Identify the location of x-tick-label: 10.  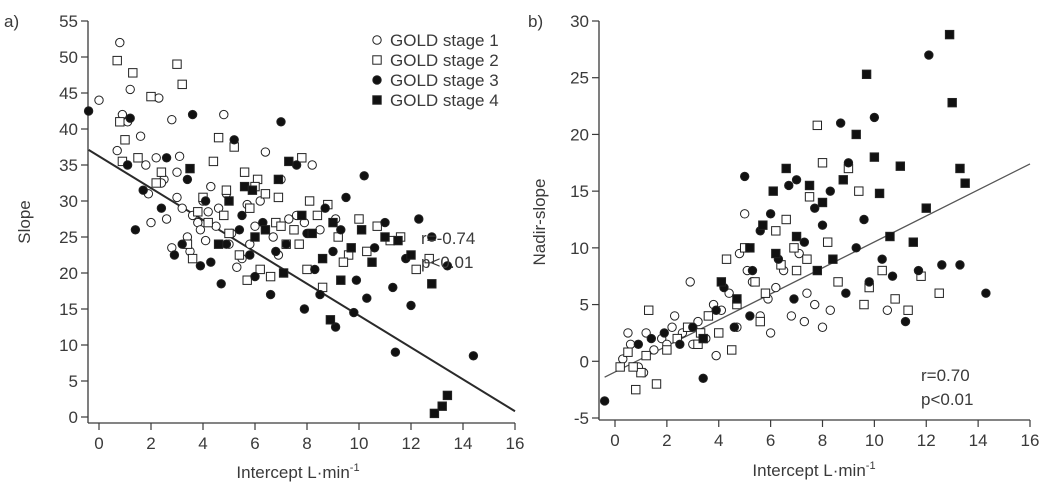
(359, 443).